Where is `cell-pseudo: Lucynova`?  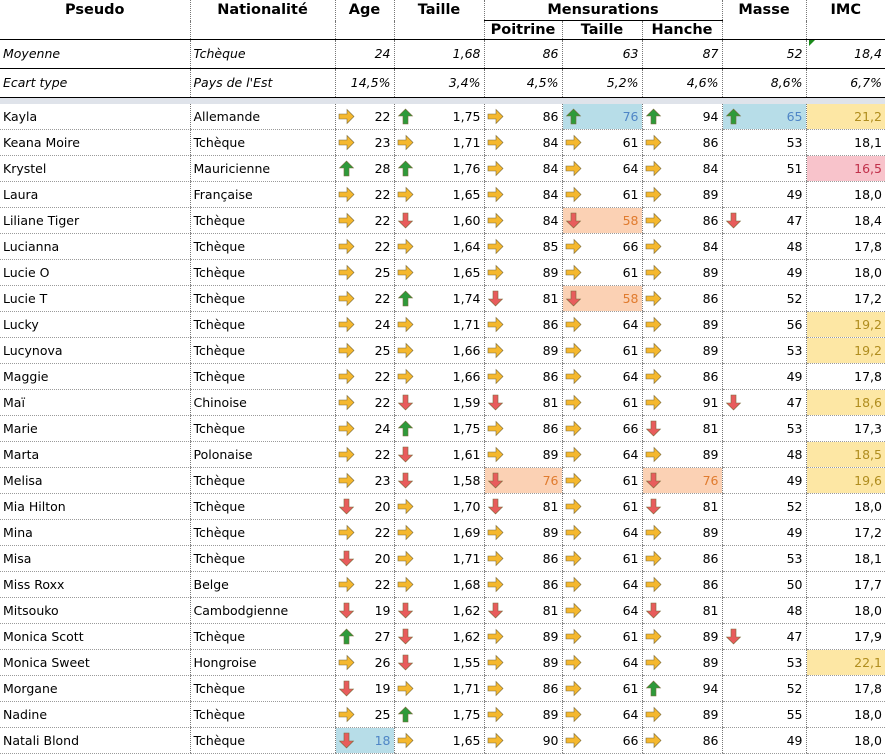 cell-pseudo: Lucynova is located at coordinates (95, 350).